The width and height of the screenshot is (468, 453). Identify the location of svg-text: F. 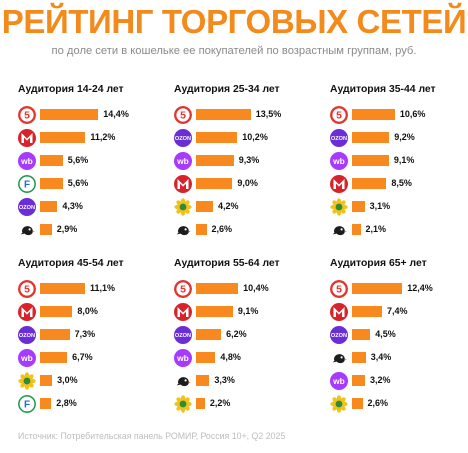
(27, 405).